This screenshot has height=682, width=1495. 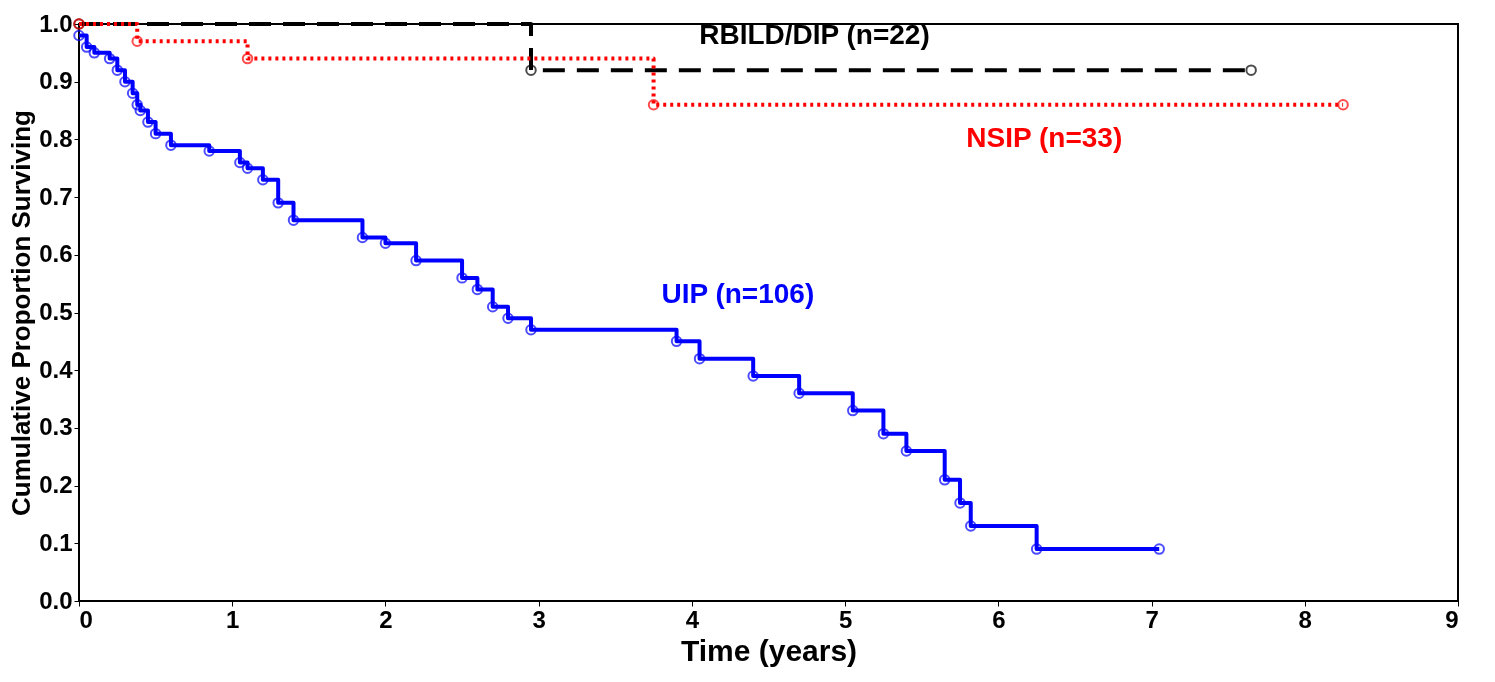 What do you see at coordinates (1152, 619) in the screenshot?
I see `x-tick-label: 7` at bounding box center [1152, 619].